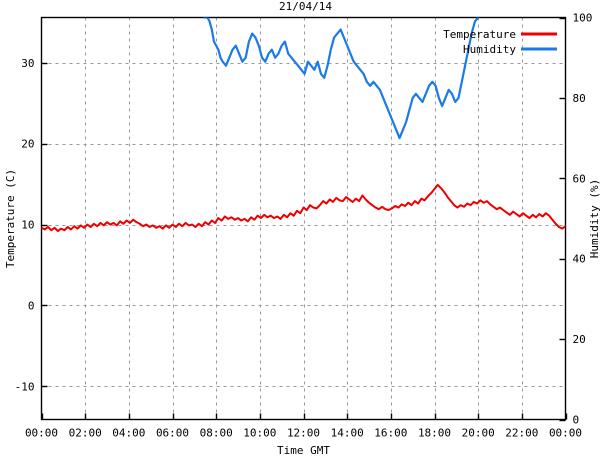  Describe the element at coordinates (172, 433) in the screenshot. I see `x-tick-label: 06:00` at that location.